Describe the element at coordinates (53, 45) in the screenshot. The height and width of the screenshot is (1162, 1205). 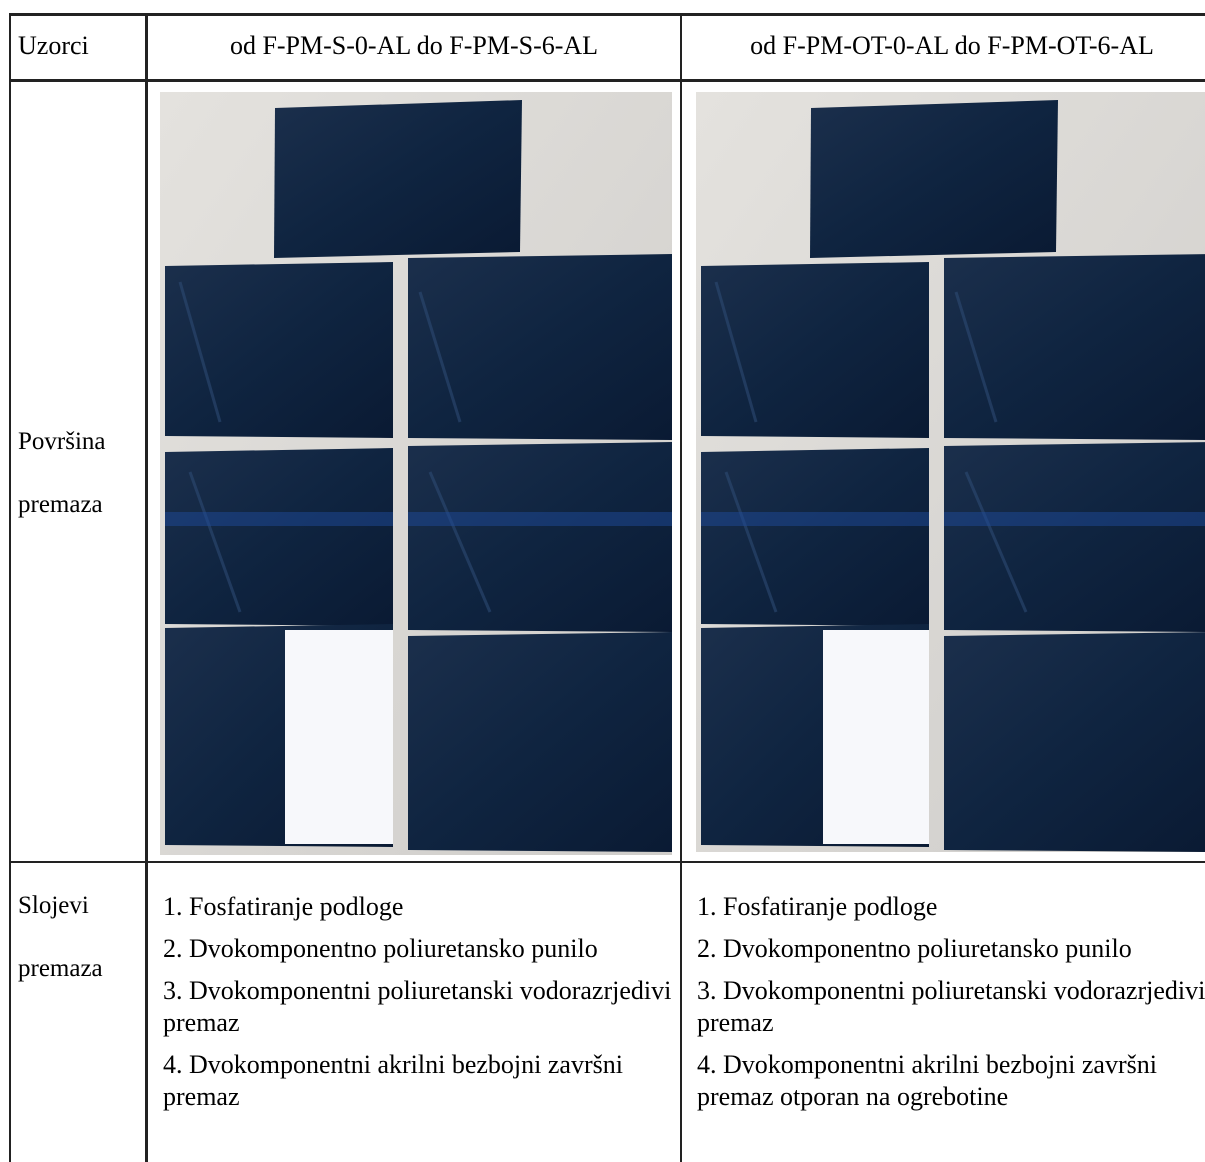
I see `header-cell: Uzorci` at that location.